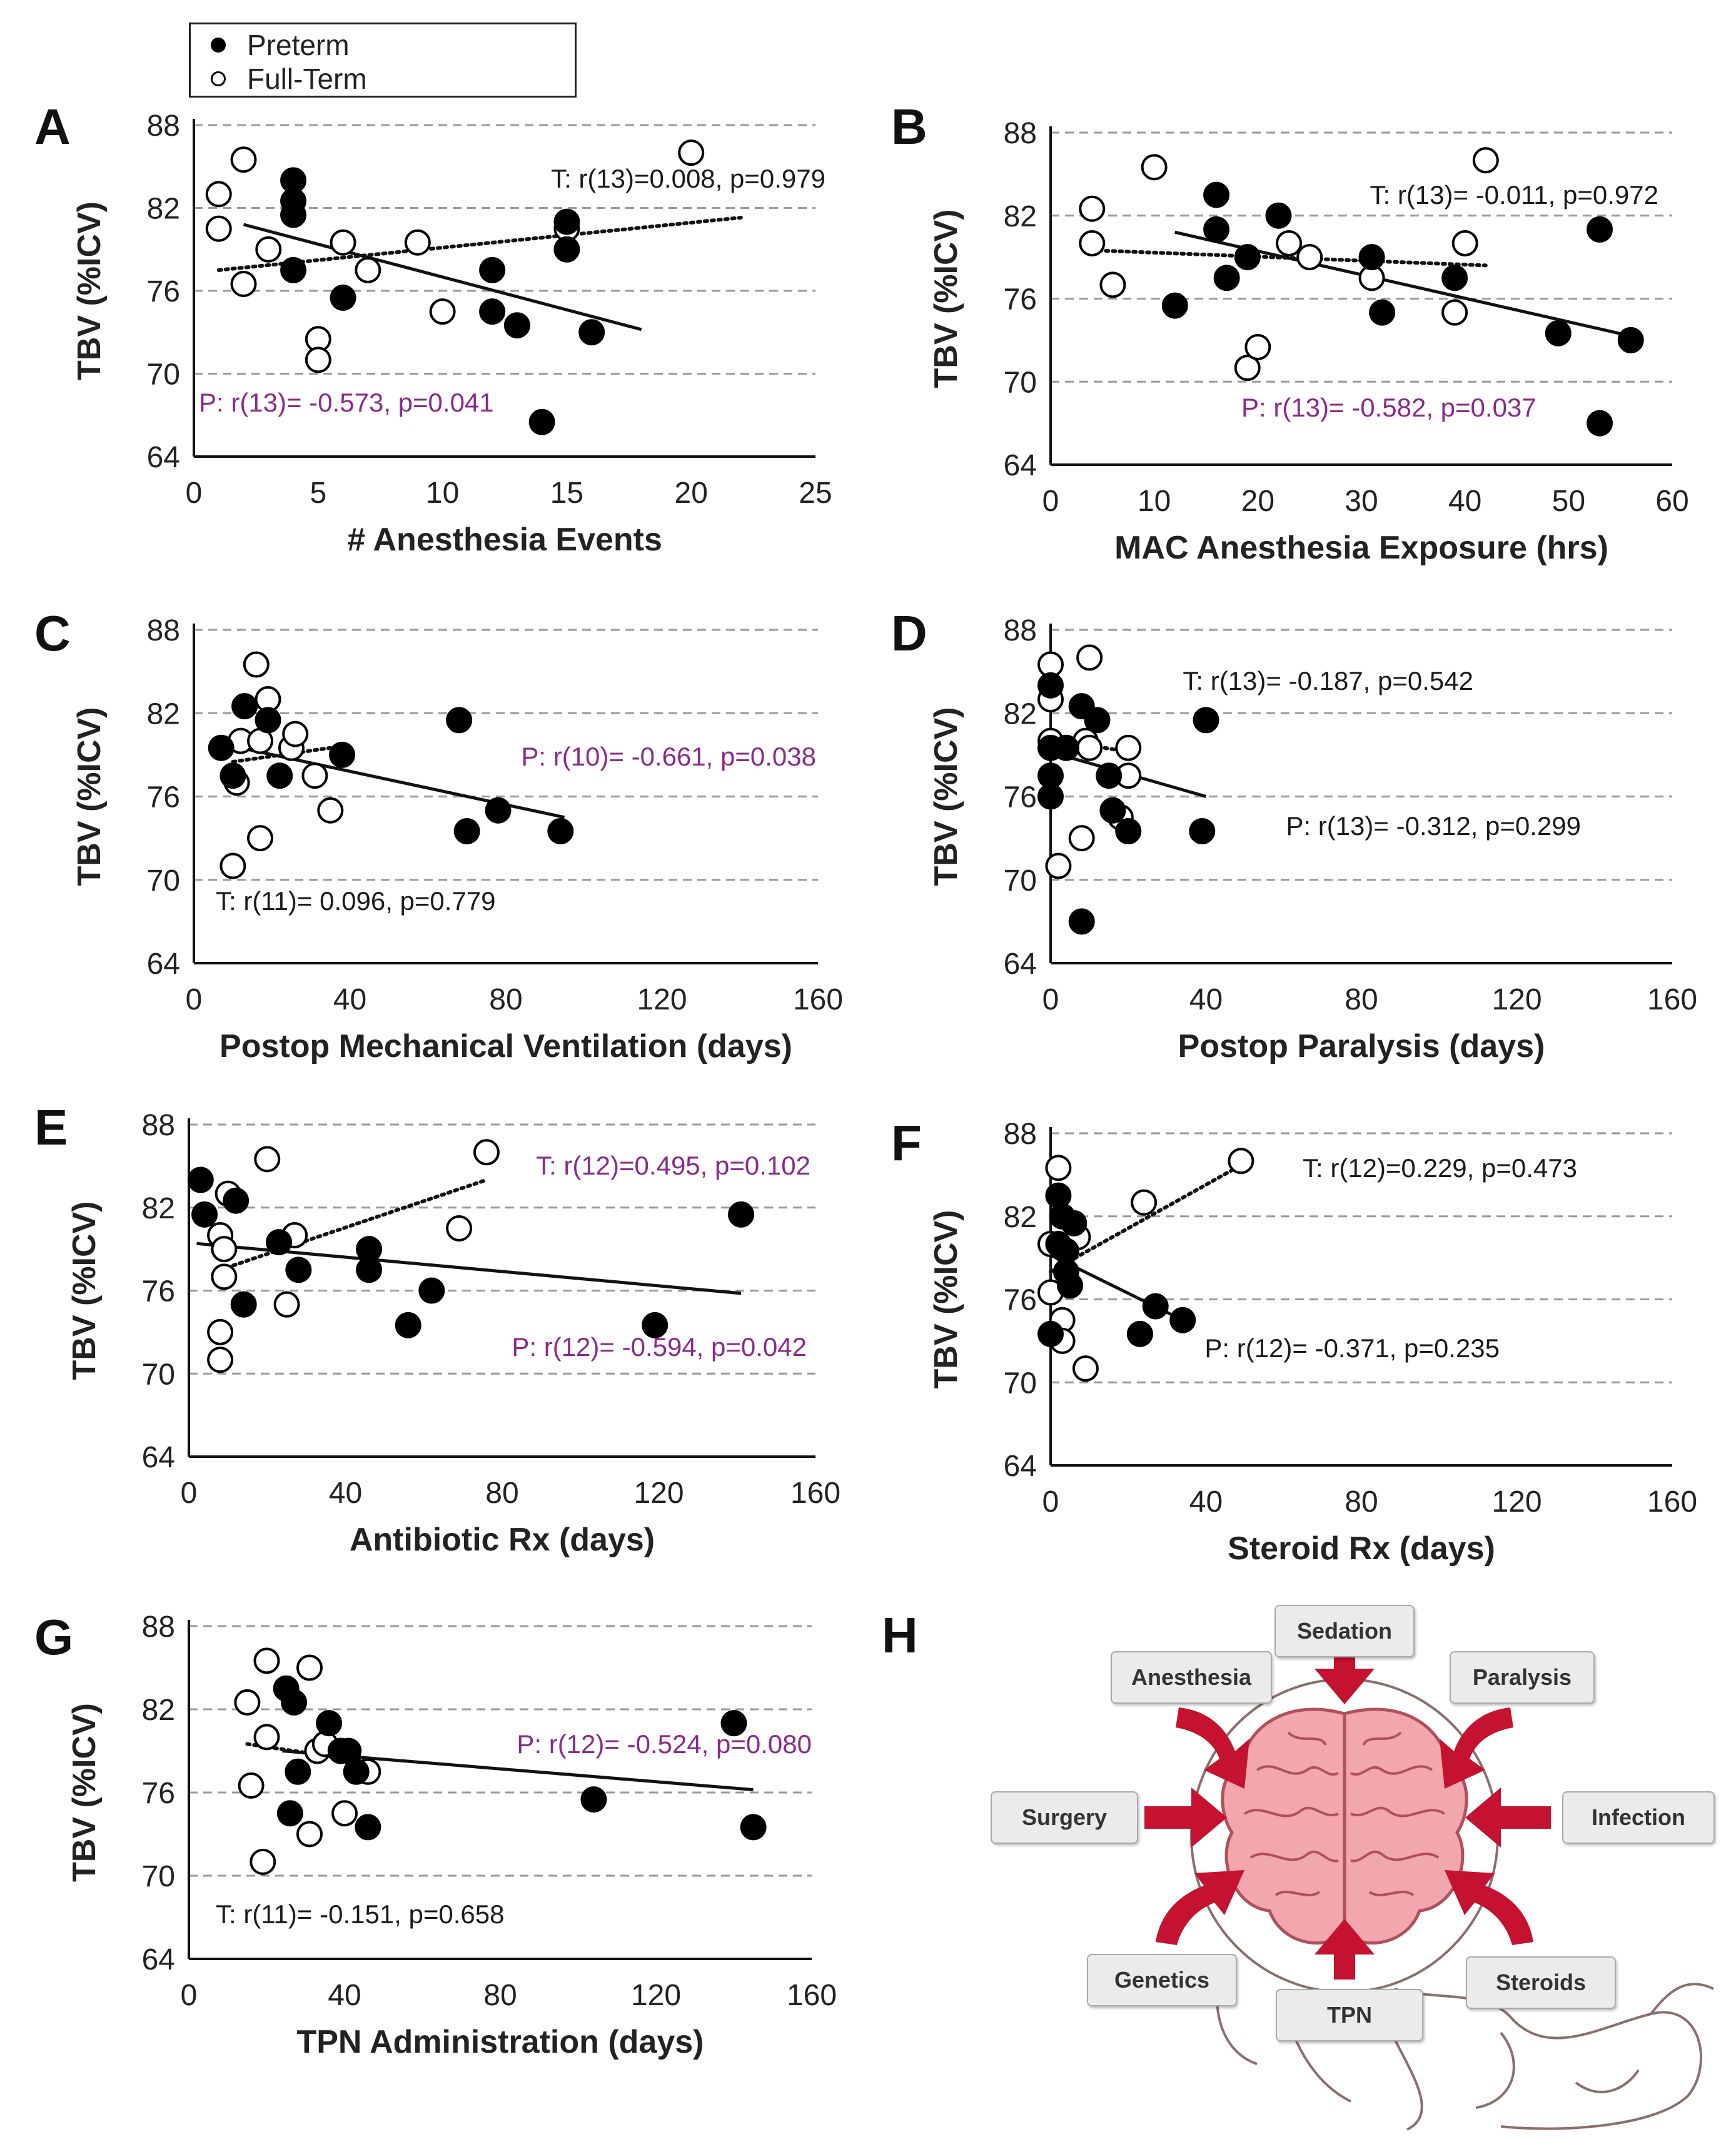 The width and height of the screenshot is (1736, 2139). What do you see at coordinates (1440, 1168) in the screenshot?
I see `annotation-f-0: T: r(12)=0.229, p=0.473` at bounding box center [1440, 1168].